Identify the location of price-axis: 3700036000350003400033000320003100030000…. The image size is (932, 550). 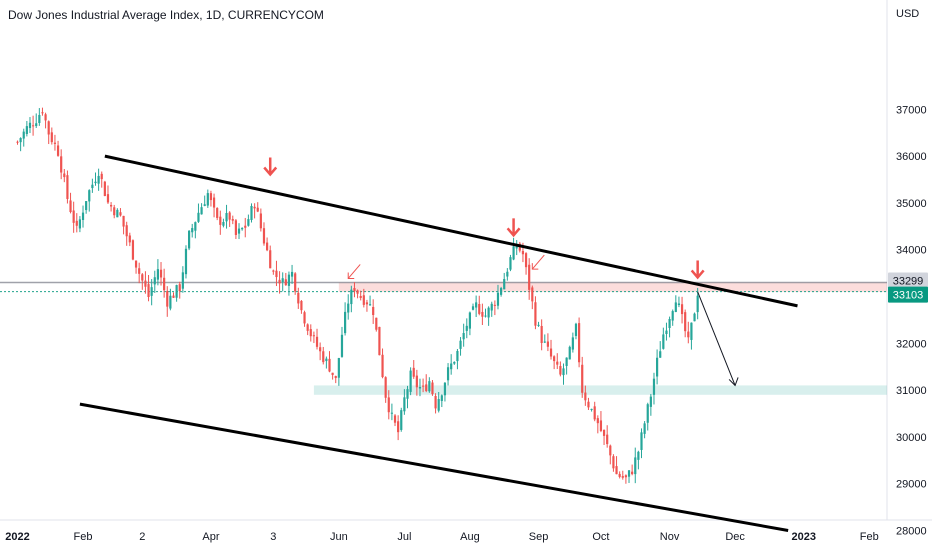
(911, 320).